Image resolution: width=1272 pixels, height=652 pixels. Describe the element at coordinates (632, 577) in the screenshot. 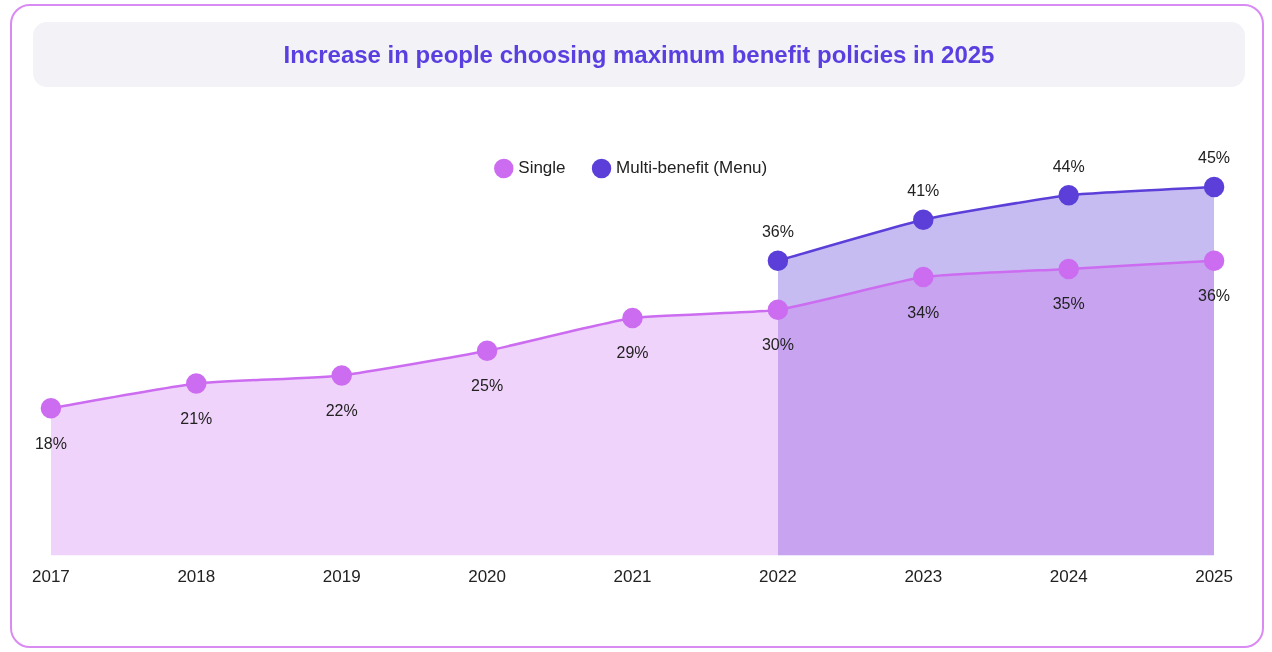

I see `x-tick-label: 2021` at that location.